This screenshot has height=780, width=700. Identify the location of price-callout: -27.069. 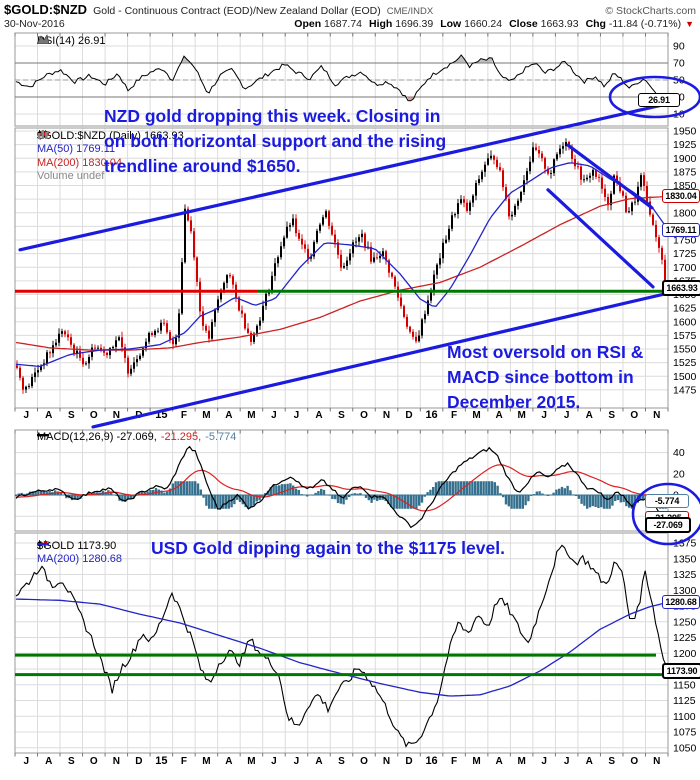
(668, 524).